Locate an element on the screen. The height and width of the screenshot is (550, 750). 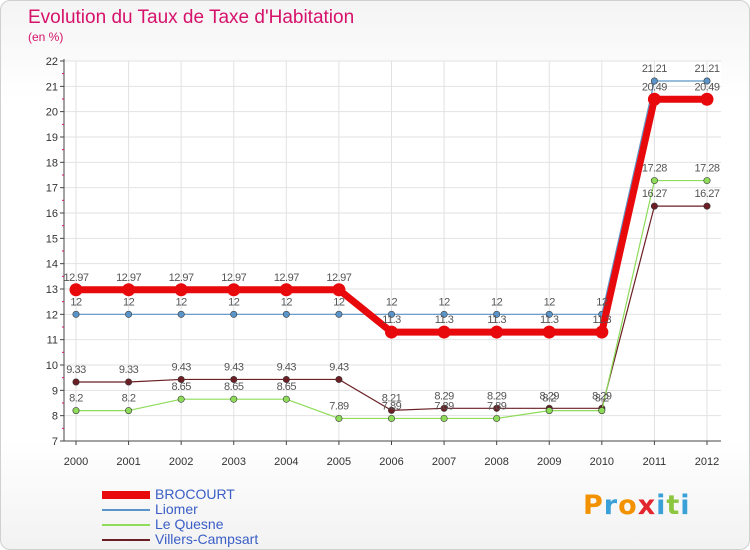
legend-item: Liomer is located at coordinates (180, 509).